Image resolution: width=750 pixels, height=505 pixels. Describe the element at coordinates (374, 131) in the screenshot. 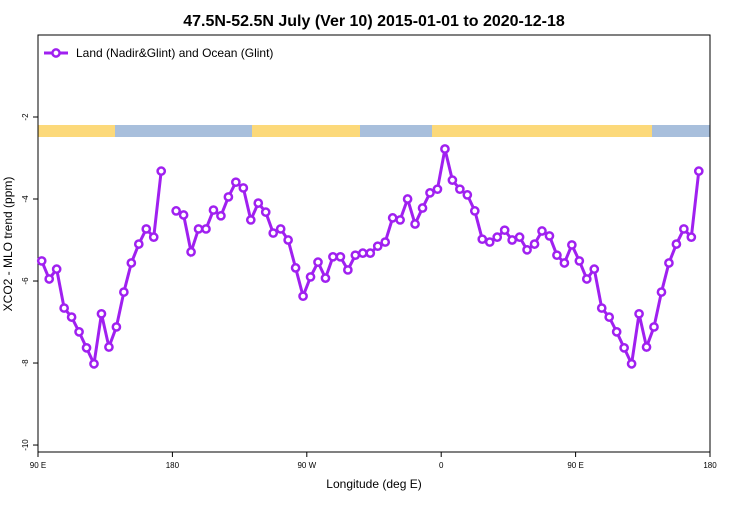

I see `land-ocean-strip` at that location.